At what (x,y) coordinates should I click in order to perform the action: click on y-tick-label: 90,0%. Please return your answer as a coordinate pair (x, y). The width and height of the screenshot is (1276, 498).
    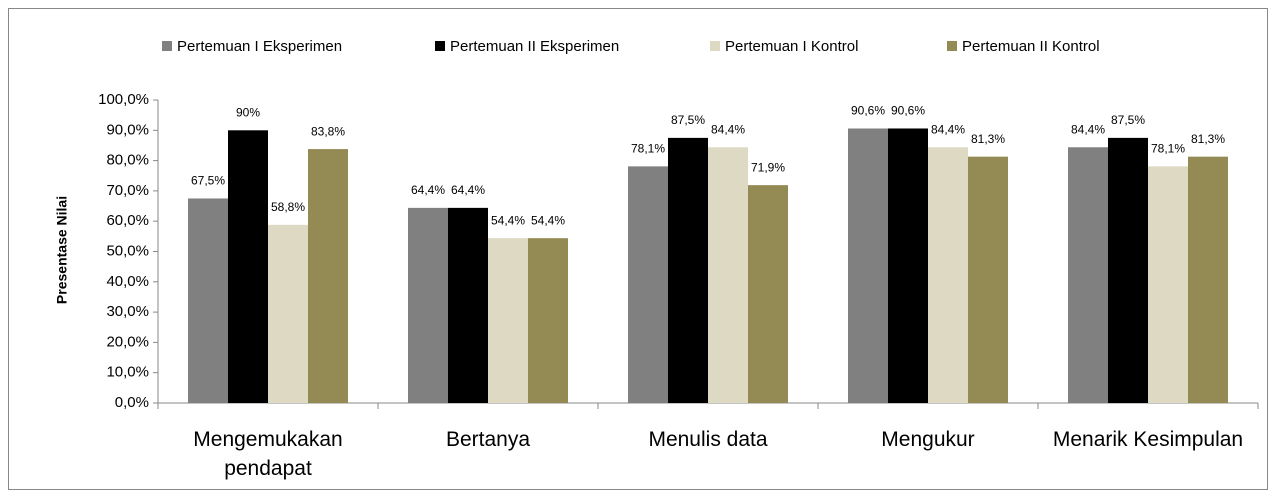
    Looking at the image, I should click on (127, 129).